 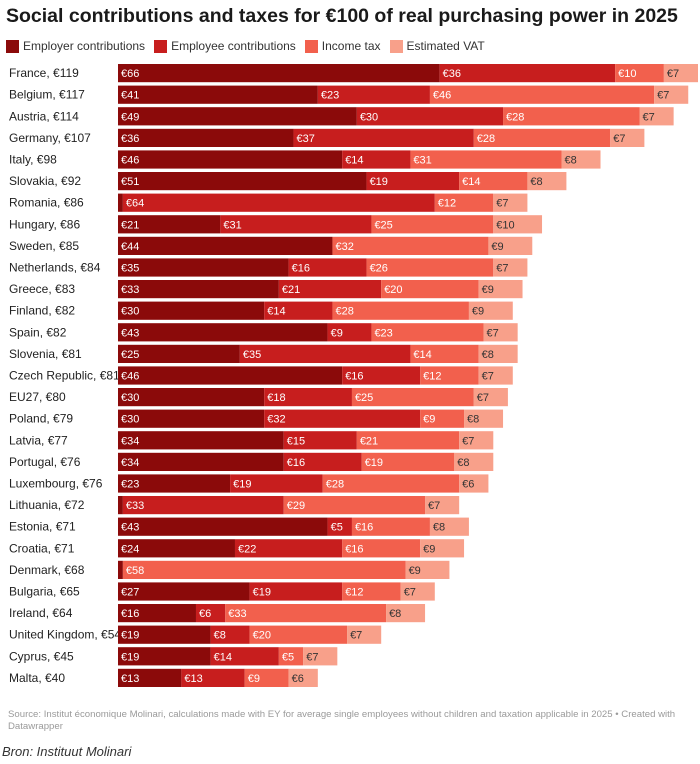 What do you see at coordinates (217, 613) in the screenshot?
I see `bar-row: Ireland, €64 €16 €6 €33 €8` at bounding box center [217, 613].